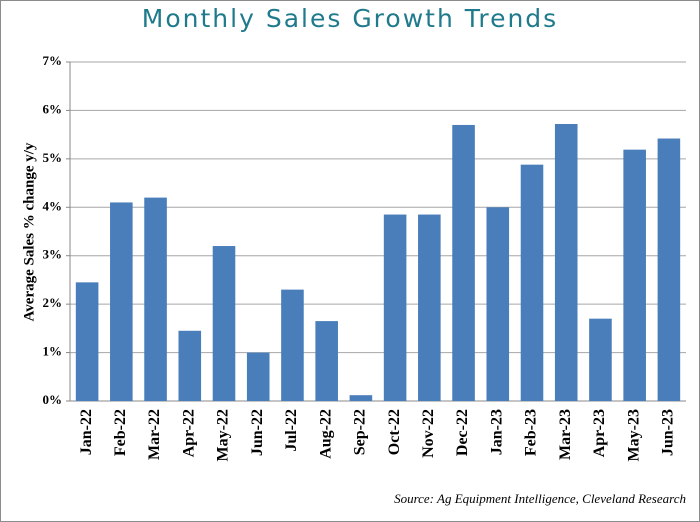  I want to click on x-tick-label: Apr-23, so click(599, 433).